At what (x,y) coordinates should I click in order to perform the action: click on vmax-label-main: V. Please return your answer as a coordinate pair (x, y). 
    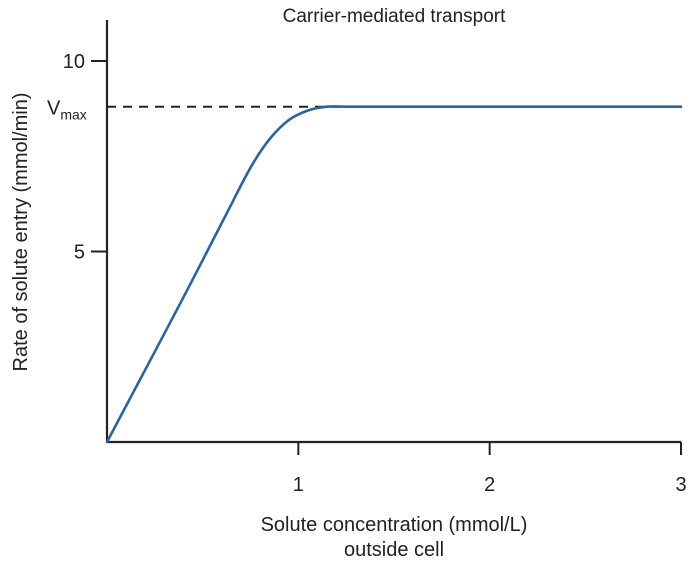
    Looking at the image, I should click on (54, 109).